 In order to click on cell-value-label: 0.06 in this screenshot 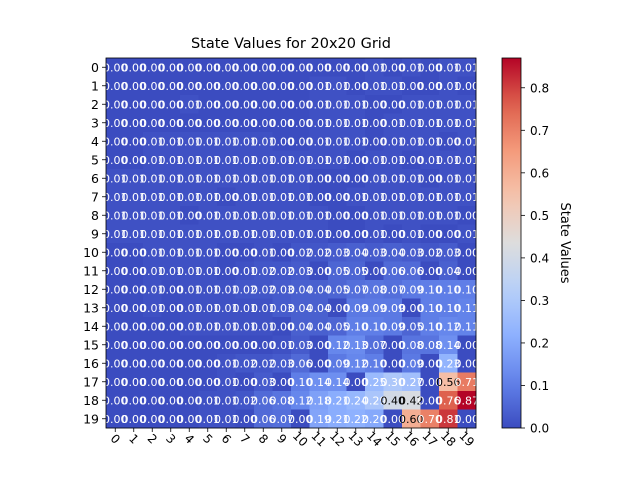, I will do `click(300, 363)`.